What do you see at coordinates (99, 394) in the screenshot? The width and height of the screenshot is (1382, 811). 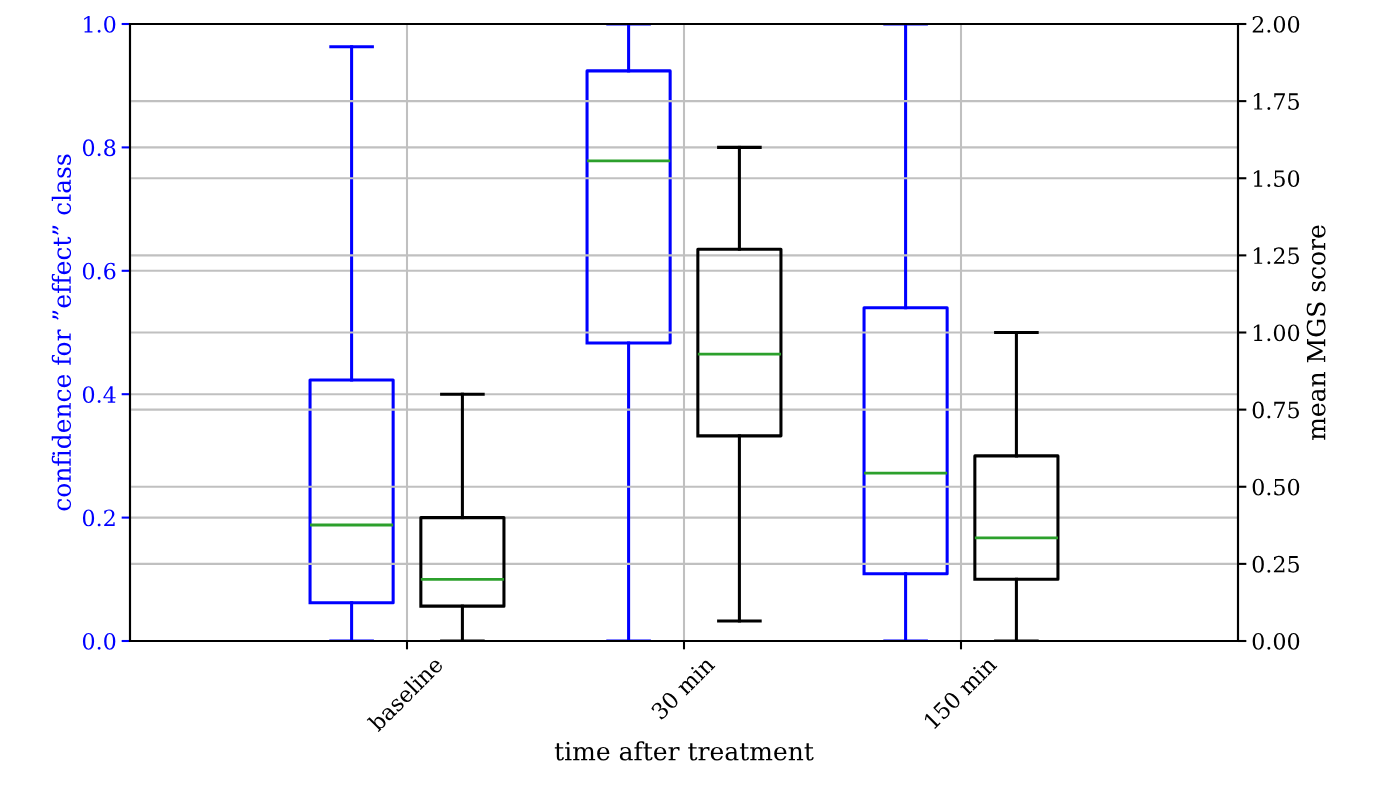 I see `y-tick-label: 0.4` at bounding box center [99, 394].